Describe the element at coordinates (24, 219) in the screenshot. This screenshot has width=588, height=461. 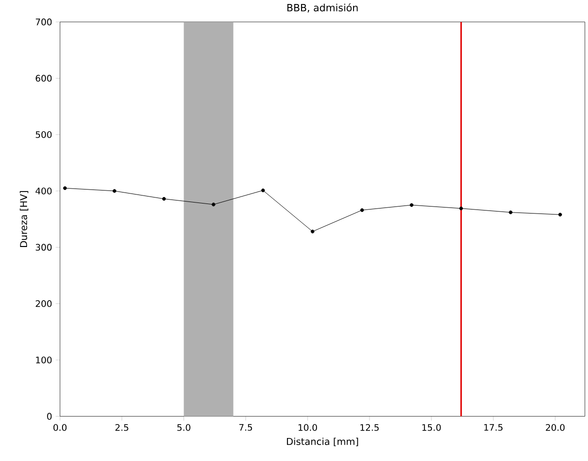
I see `y-axis-title: Dureza [HV]` at that location.